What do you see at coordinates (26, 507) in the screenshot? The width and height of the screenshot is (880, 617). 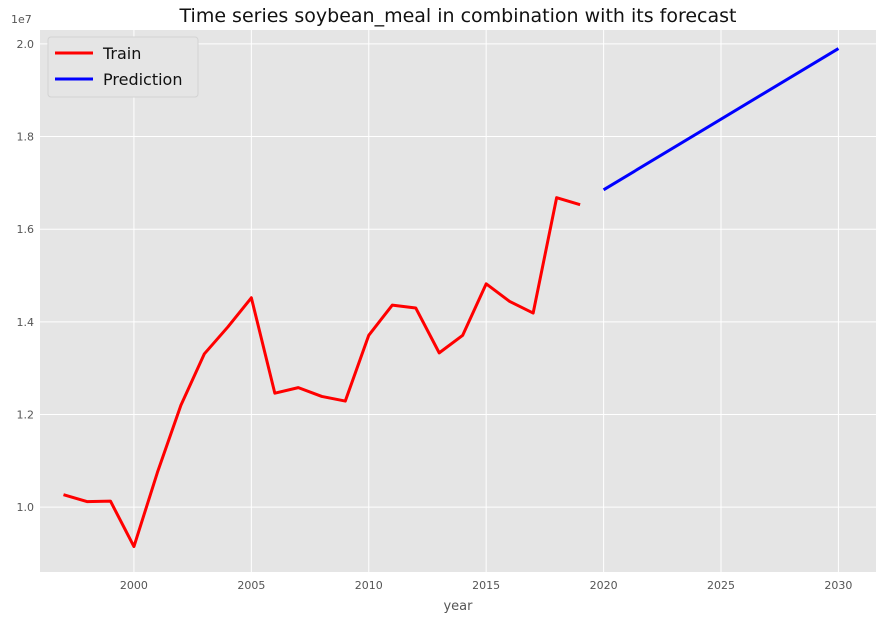 I see `y-tick-label: 1.0` at bounding box center [26, 507].